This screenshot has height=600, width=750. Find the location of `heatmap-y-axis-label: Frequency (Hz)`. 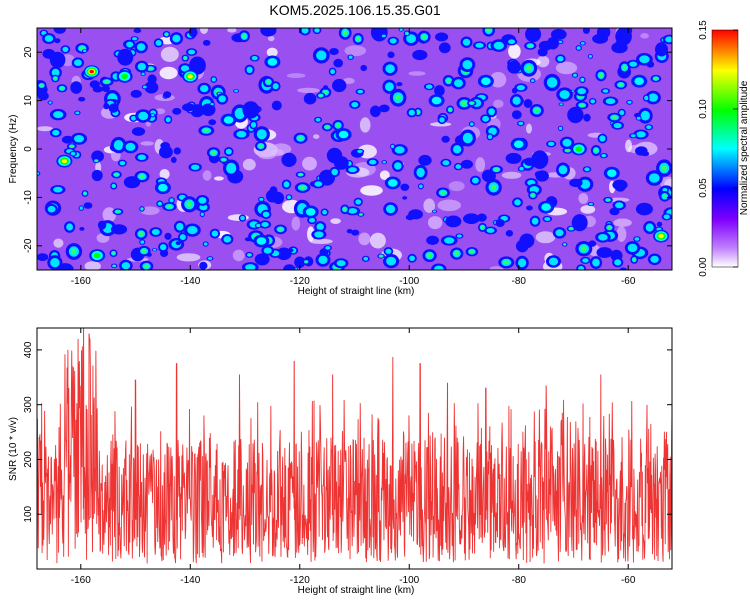

heatmap-y-axis-label: Frequency (Hz) is located at coordinates (13, 149).